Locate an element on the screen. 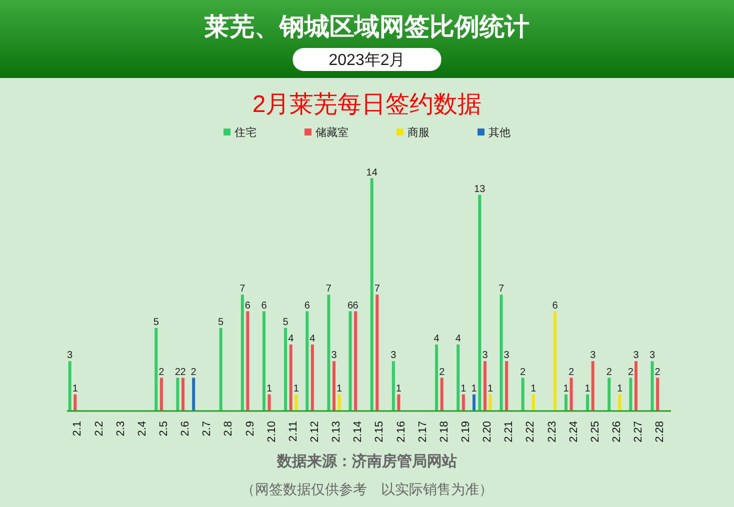 The width and height of the screenshot is (734, 507). x-tick-label: 2.20 is located at coordinates (488, 431).